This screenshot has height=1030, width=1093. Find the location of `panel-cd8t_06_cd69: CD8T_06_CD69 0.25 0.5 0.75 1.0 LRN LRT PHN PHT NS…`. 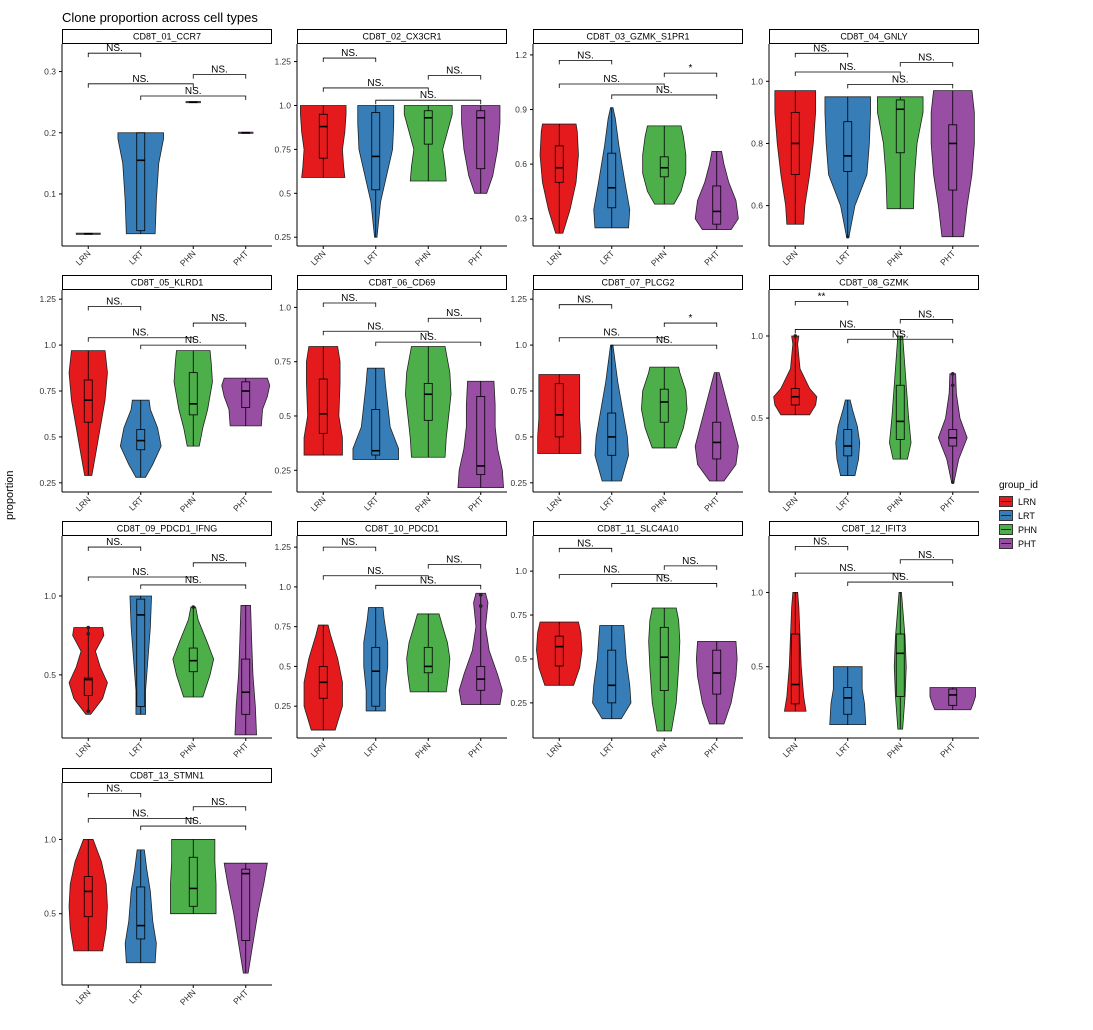

panel-cd8t_06_cd69: CD8T_06_CD69 0.25 0.5 0.75 1.0 LRN LRT PHN PHT NS… is located at coordinates (390, 394).